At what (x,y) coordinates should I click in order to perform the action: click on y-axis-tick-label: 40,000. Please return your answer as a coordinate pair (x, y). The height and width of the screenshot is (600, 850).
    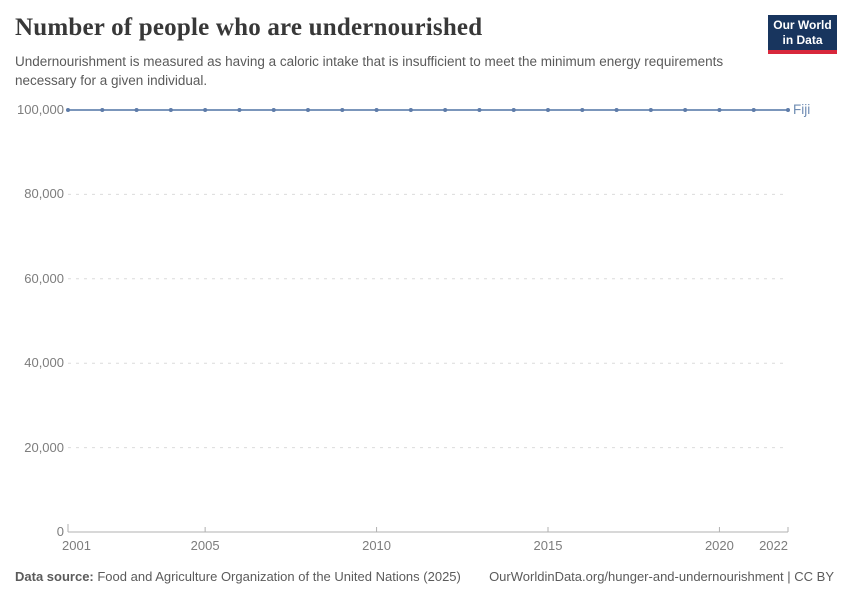
    Looking at the image, I should click on (44, 363).